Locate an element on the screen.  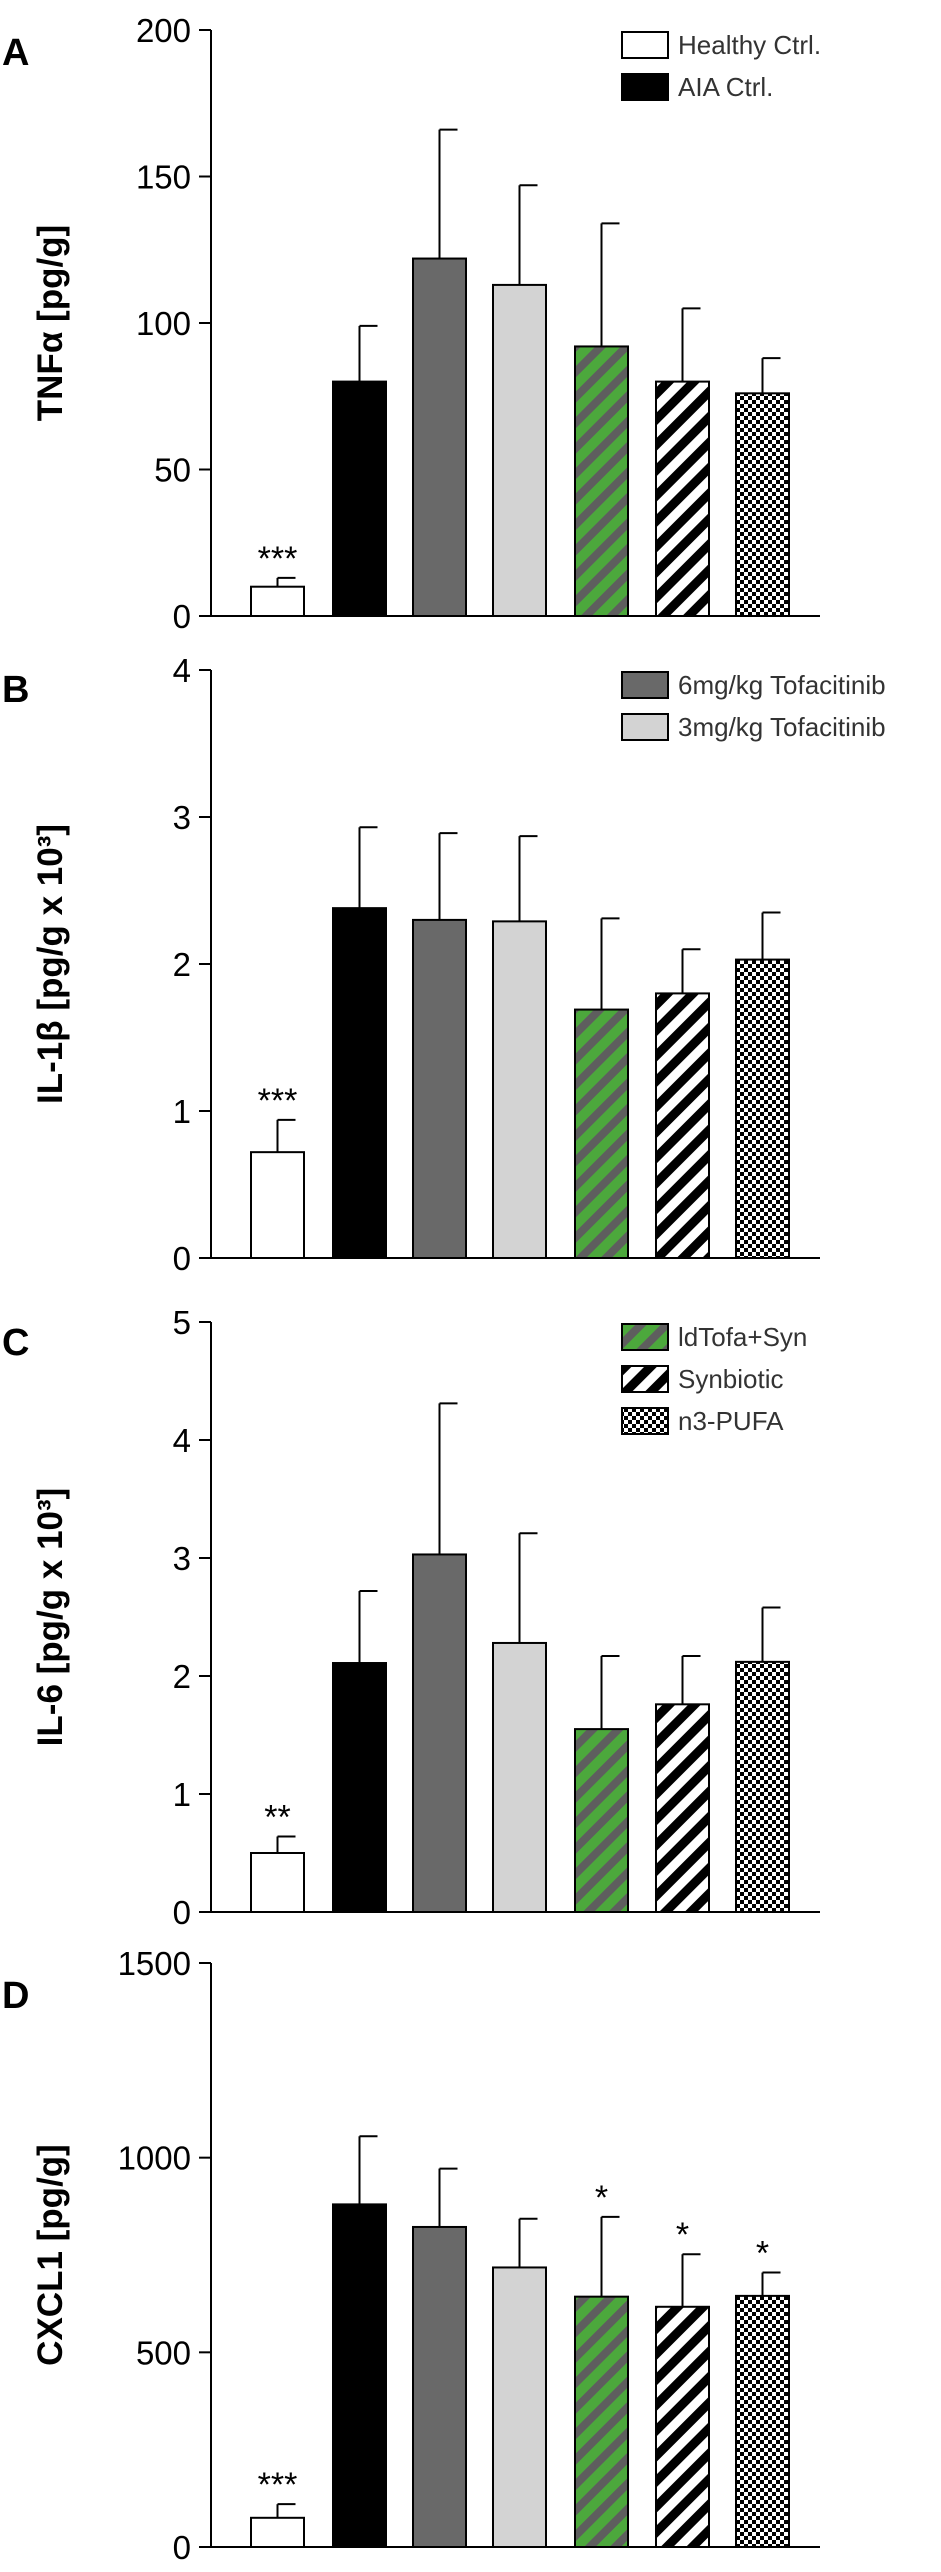
panel-b-bar-synbiotic is located at coordinates (682, 1126).